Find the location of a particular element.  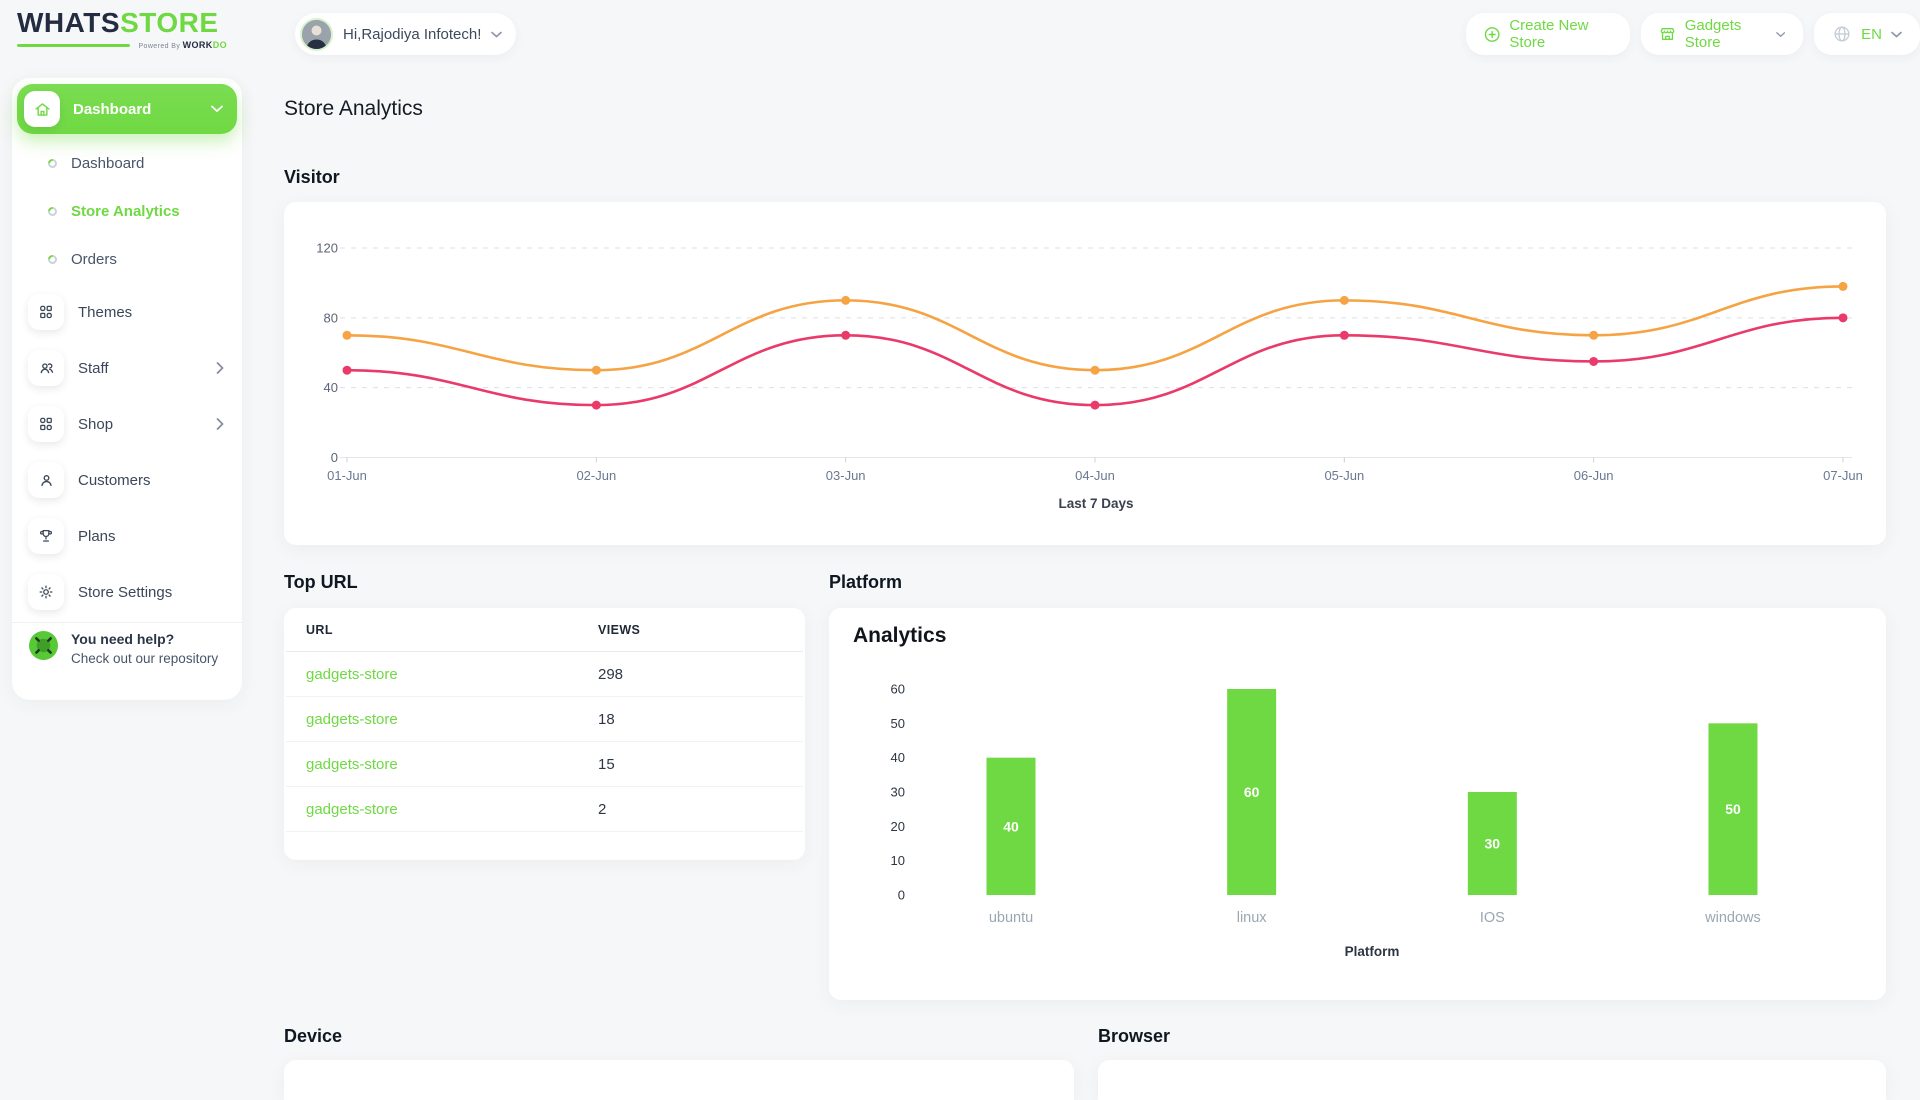

globe-icon is located at coordinates (1842, 34).